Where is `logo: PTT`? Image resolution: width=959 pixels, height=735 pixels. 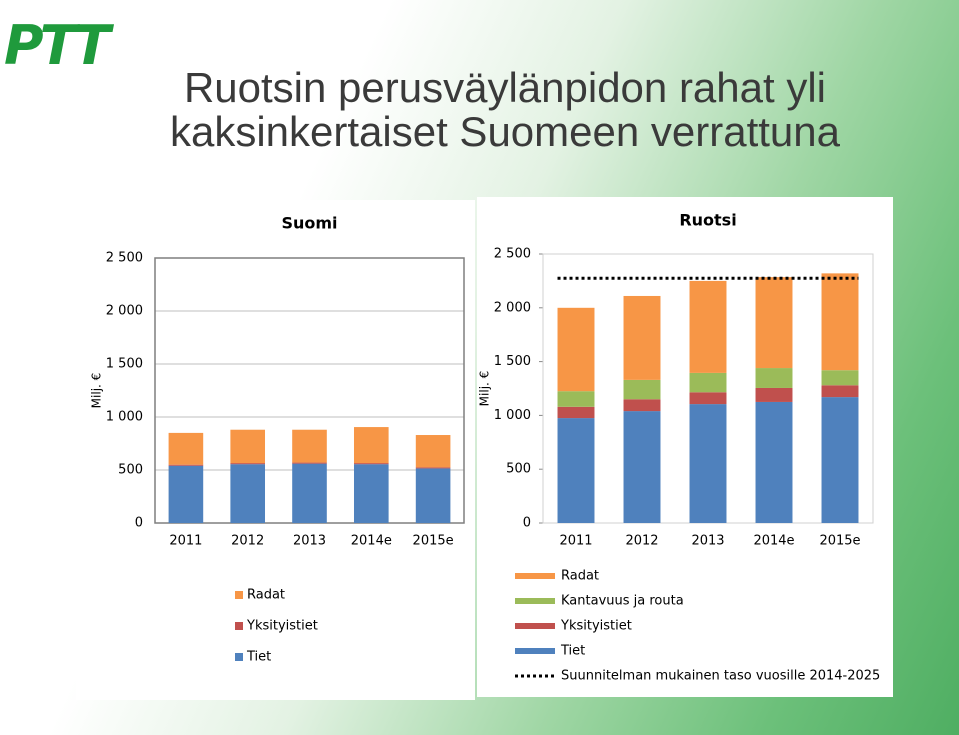
logo: PTT is located at coordinates (57, 45).